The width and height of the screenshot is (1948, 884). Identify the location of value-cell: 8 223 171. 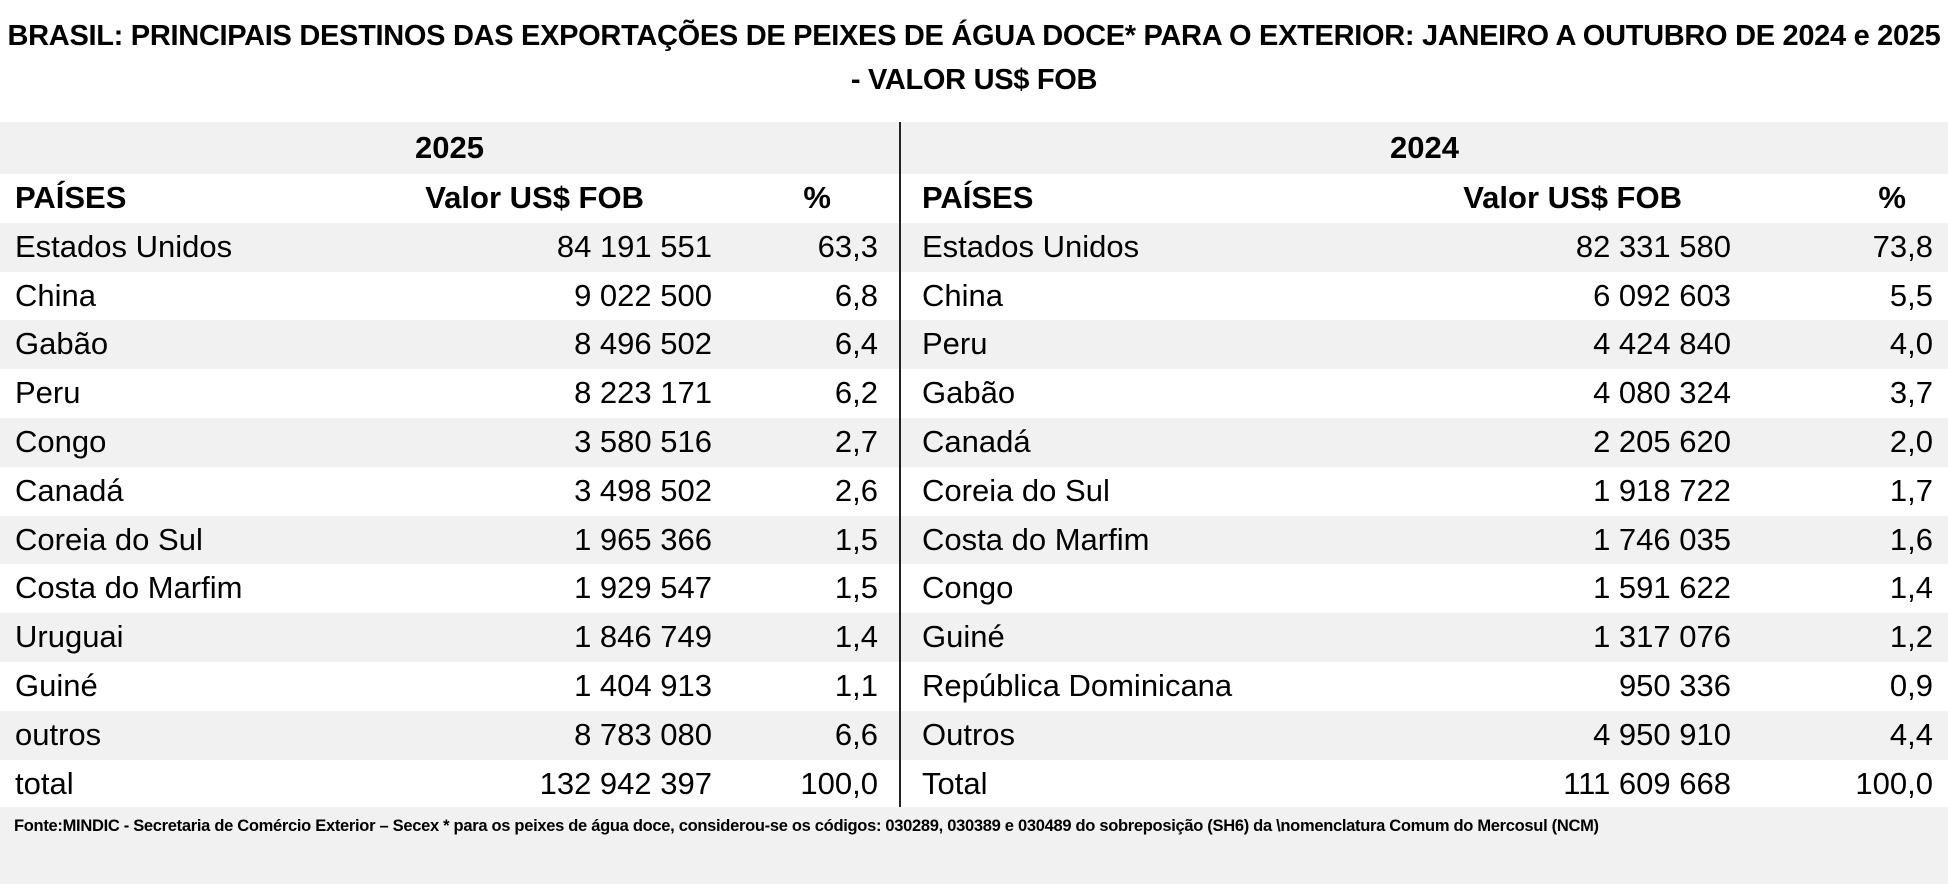
(643, 393).